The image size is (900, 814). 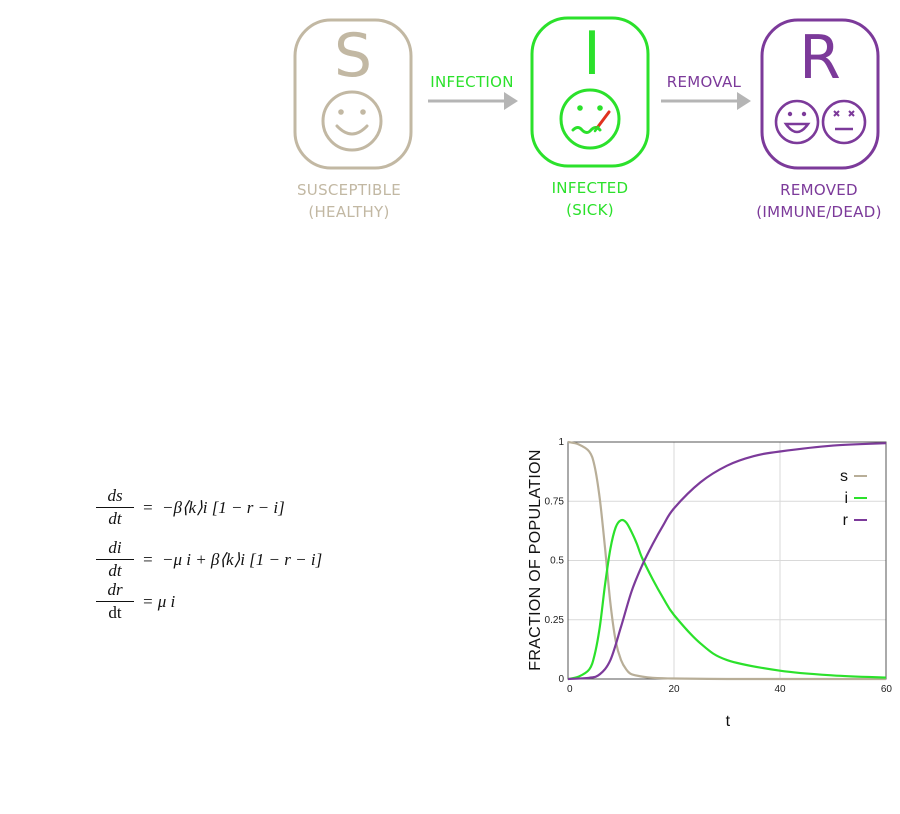 I want to click on fraction-numerator: di, so click(x=115, y=547).